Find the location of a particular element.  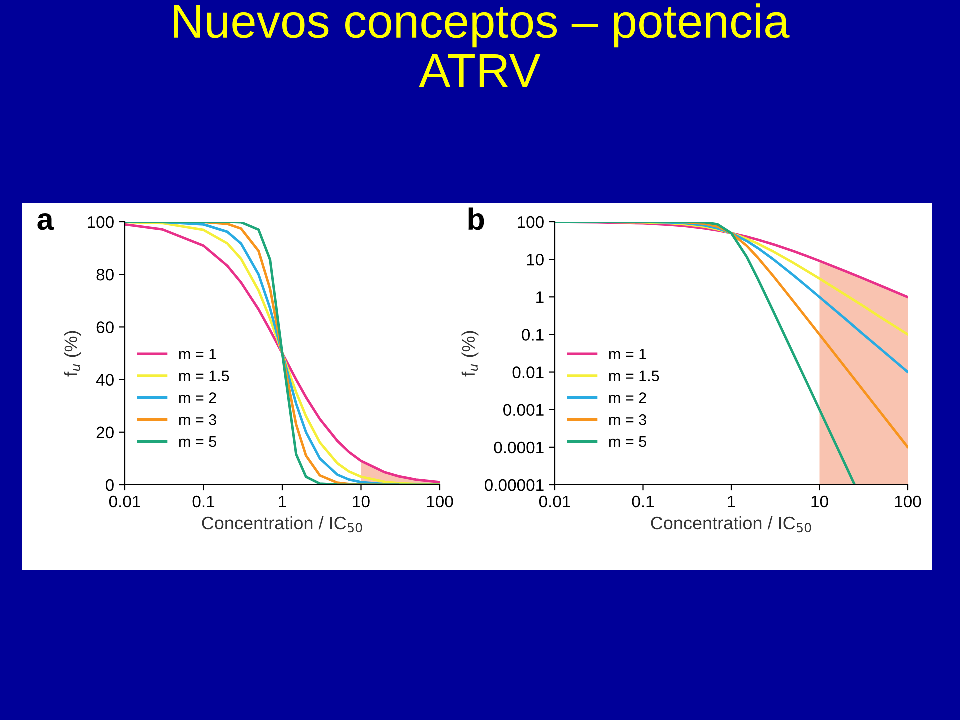

y-tick-label: 1 is located at coordinates (540, 298).